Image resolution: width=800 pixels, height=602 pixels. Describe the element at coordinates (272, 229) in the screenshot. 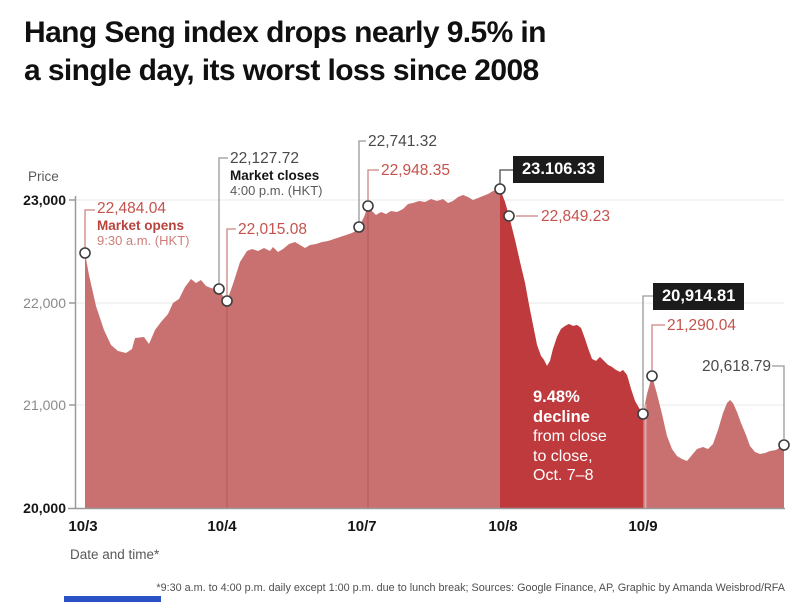

I see `annotation-open-10-4: 22,015.08` at that location.